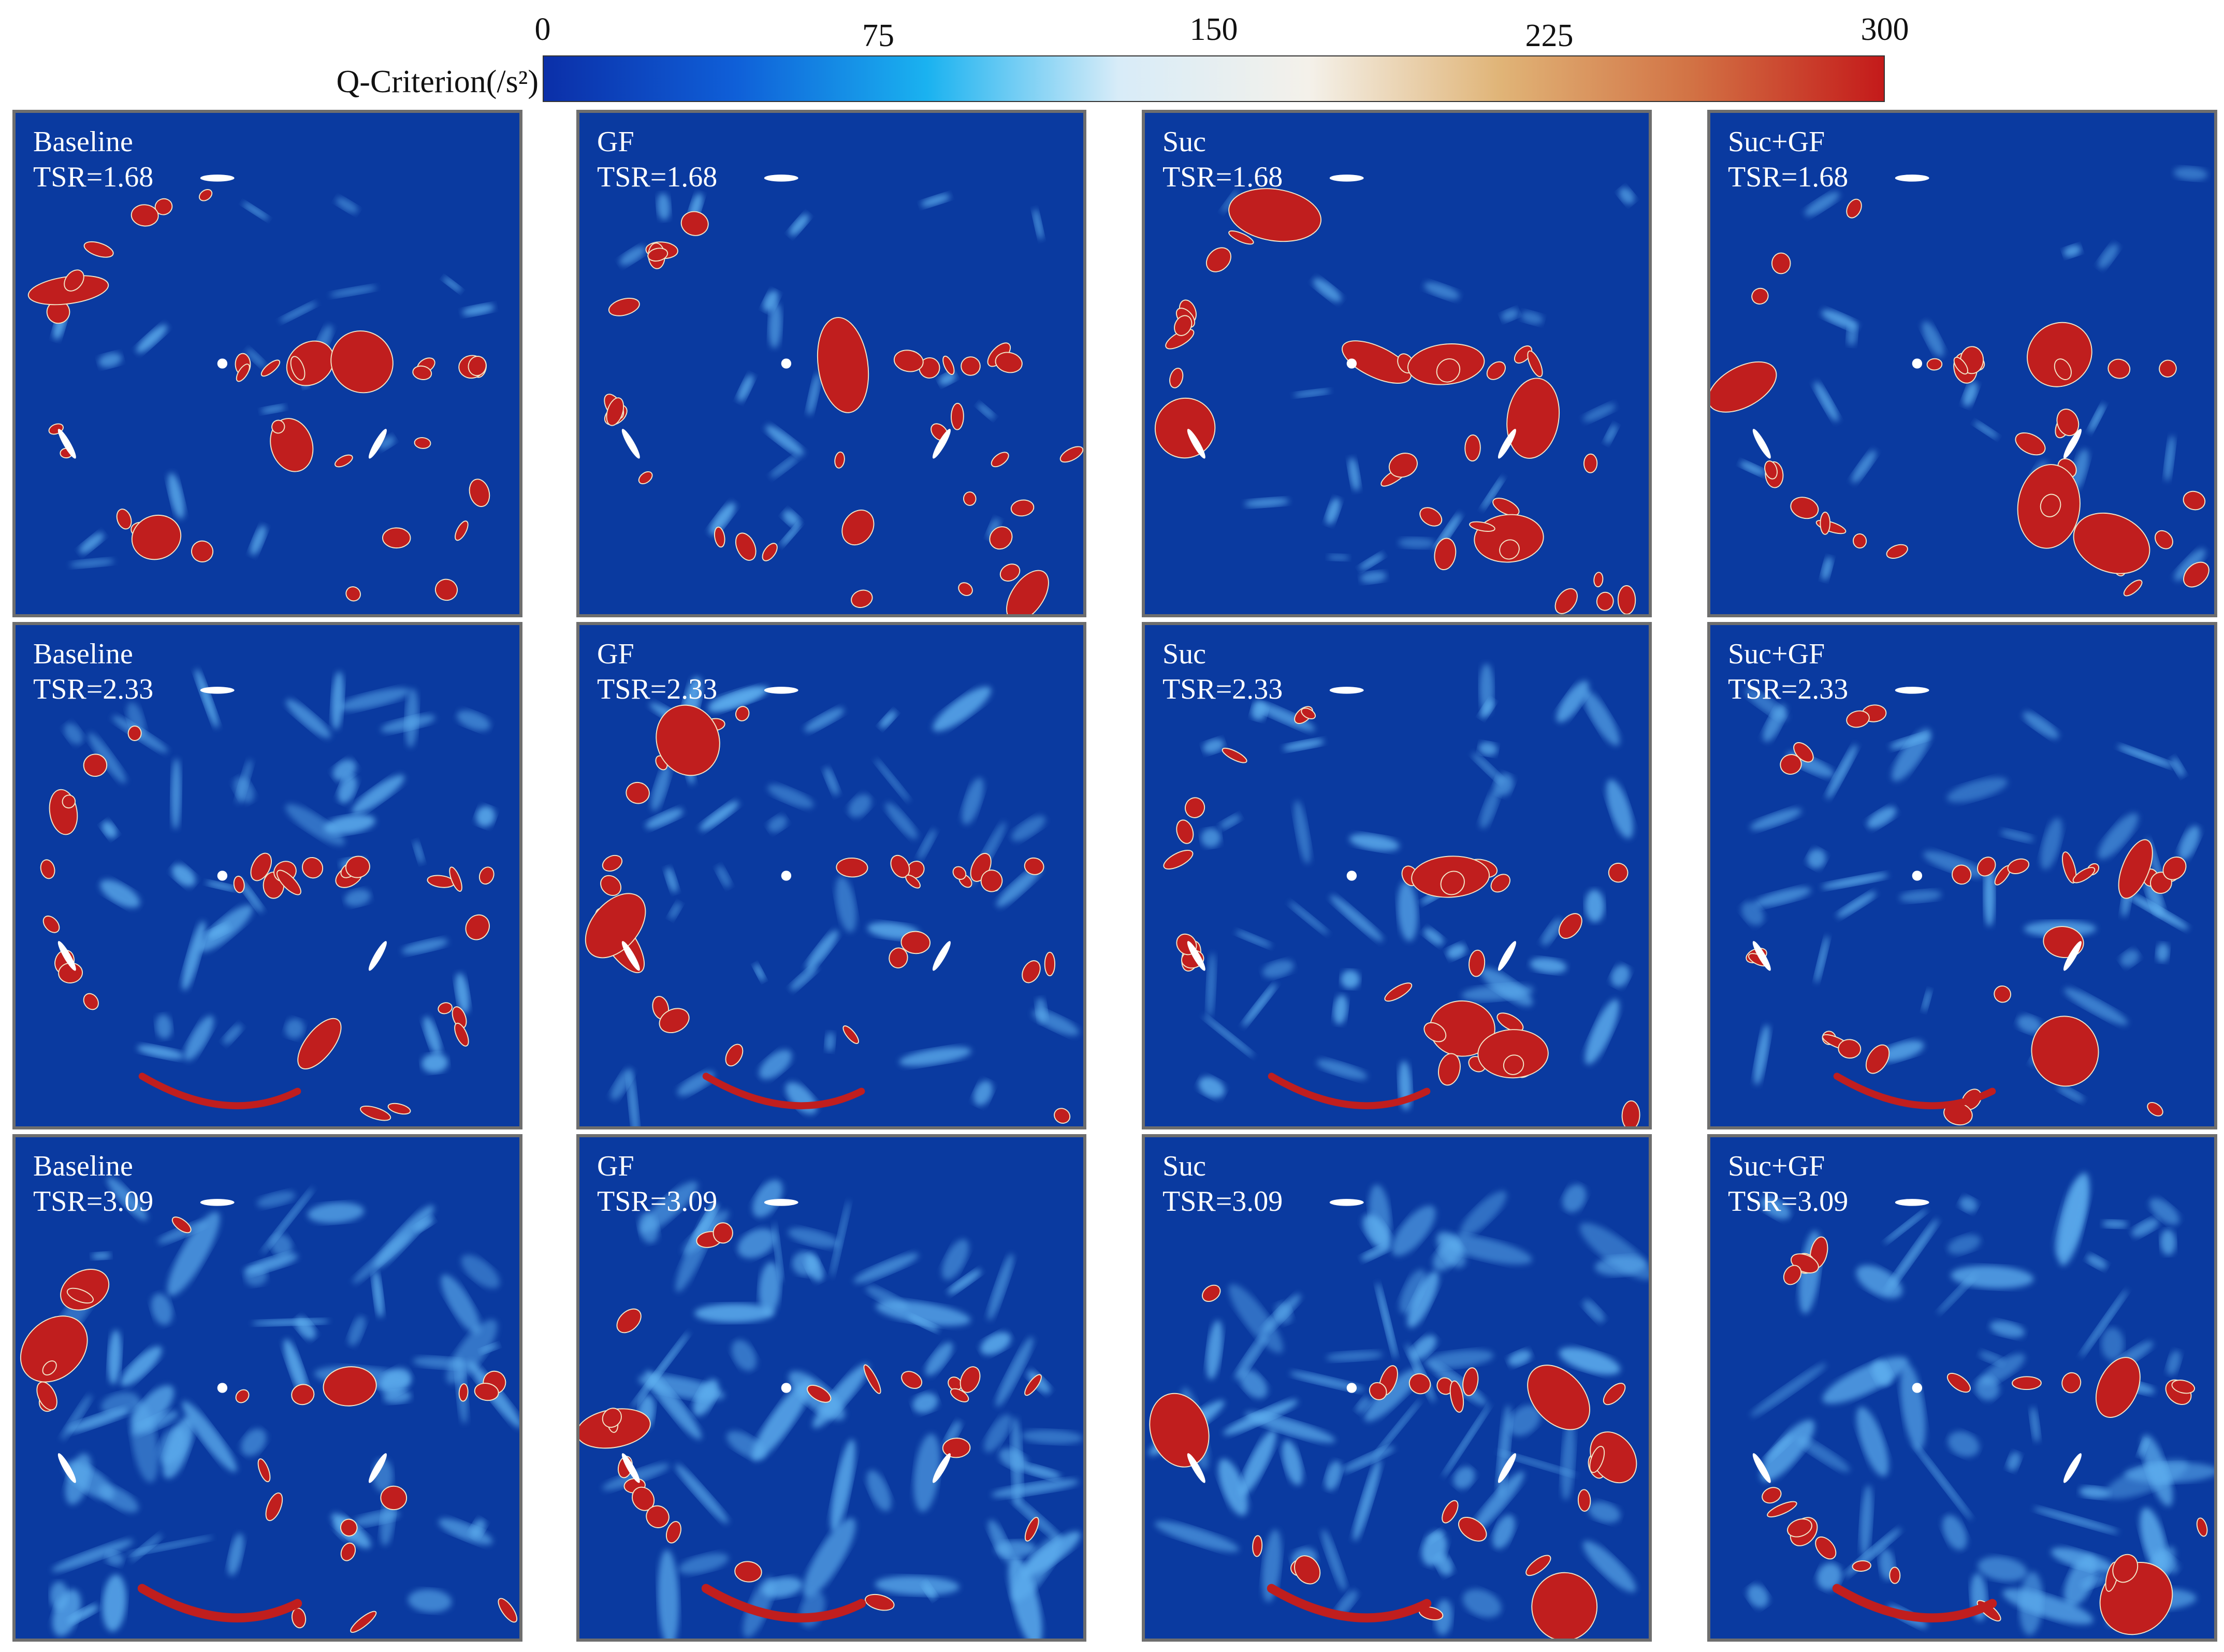 The height and width of the screenshot is (1652, 2224). Describe the element at coordinates (1962, 363) in the screenshot. I see `panel-sucgf-tsr168: Suc+GF TSR=1.68` at that location.